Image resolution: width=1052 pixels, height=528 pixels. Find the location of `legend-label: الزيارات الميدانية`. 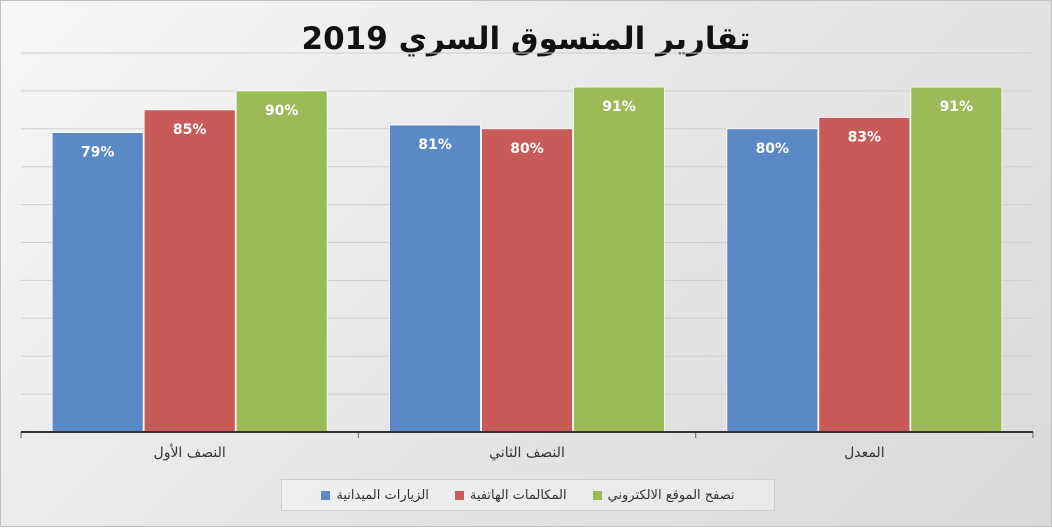

legend-label: الزيارات الميدانية is located at coordinates (382, 495).